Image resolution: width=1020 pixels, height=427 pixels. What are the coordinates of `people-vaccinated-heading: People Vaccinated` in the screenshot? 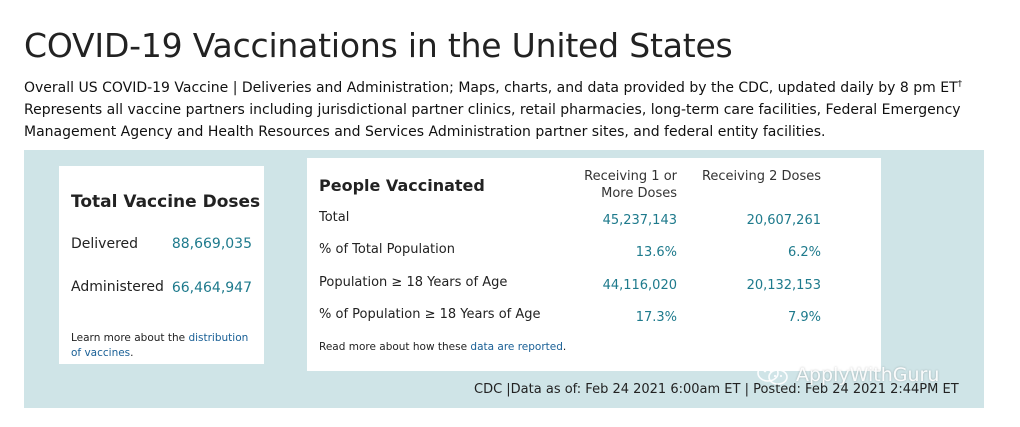 It's located at (402, 185).